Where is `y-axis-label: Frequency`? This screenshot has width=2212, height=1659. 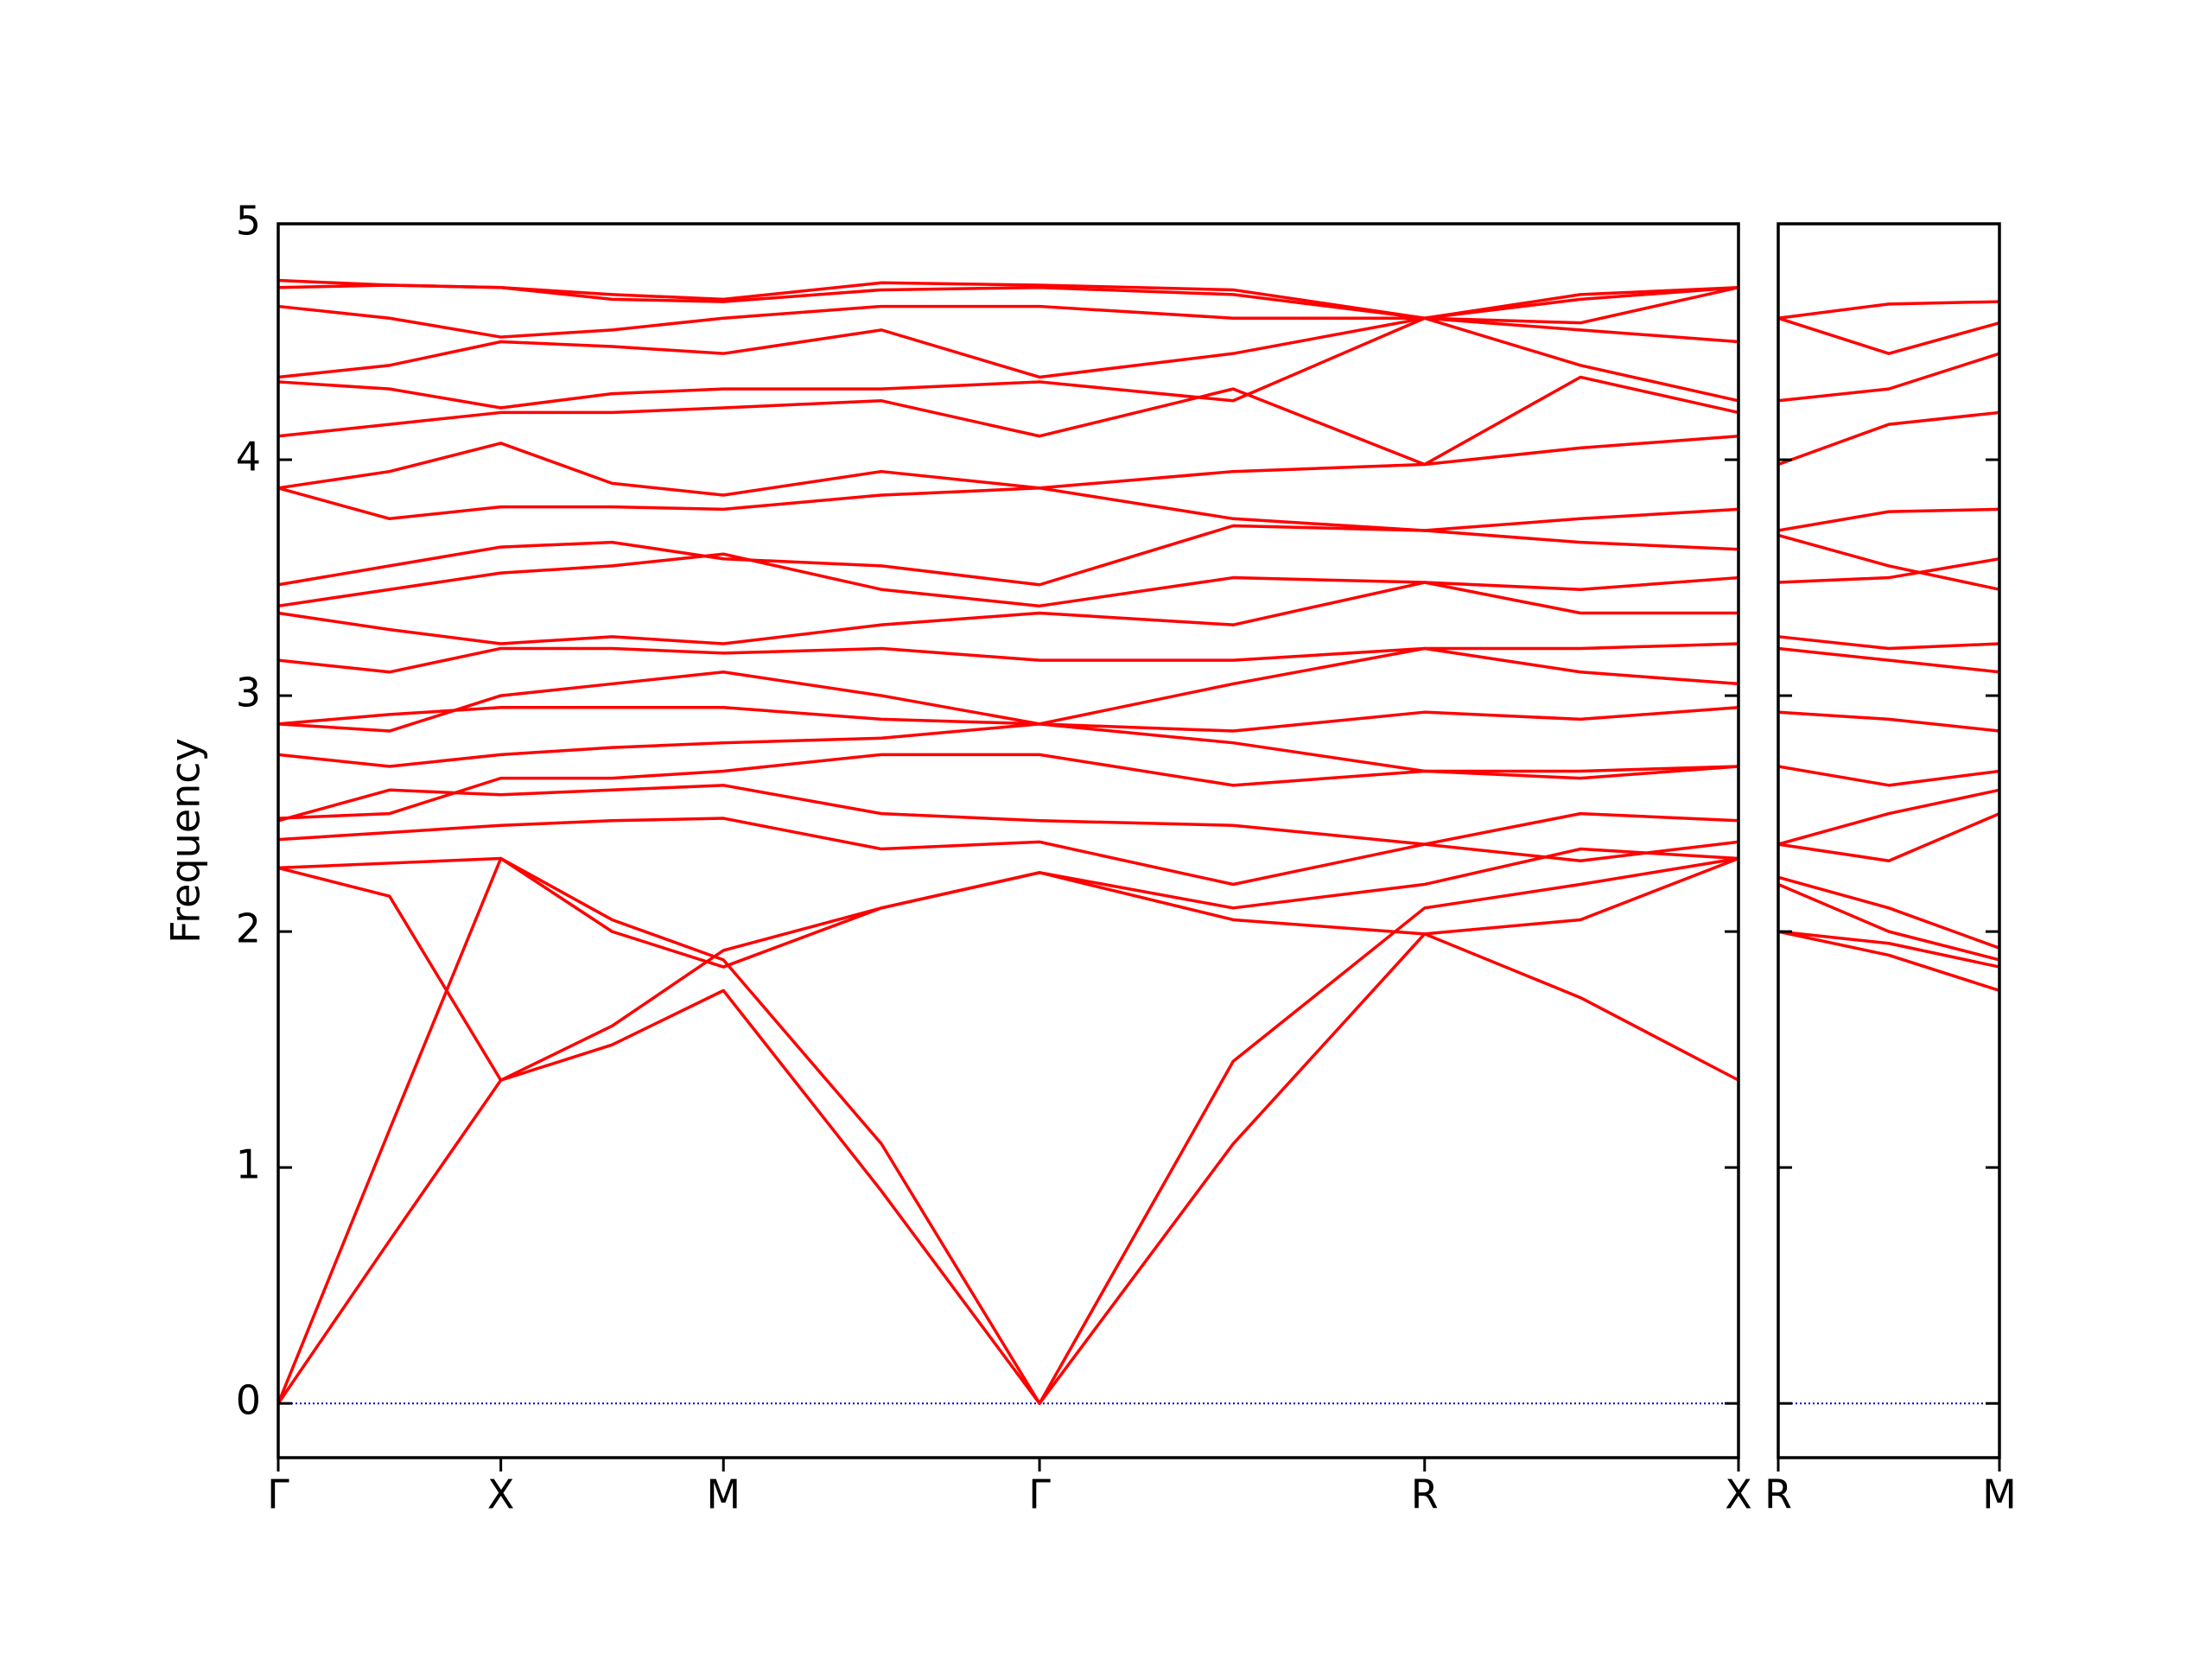
y-axis-label: Frequency is located at coordinates (185, 841).